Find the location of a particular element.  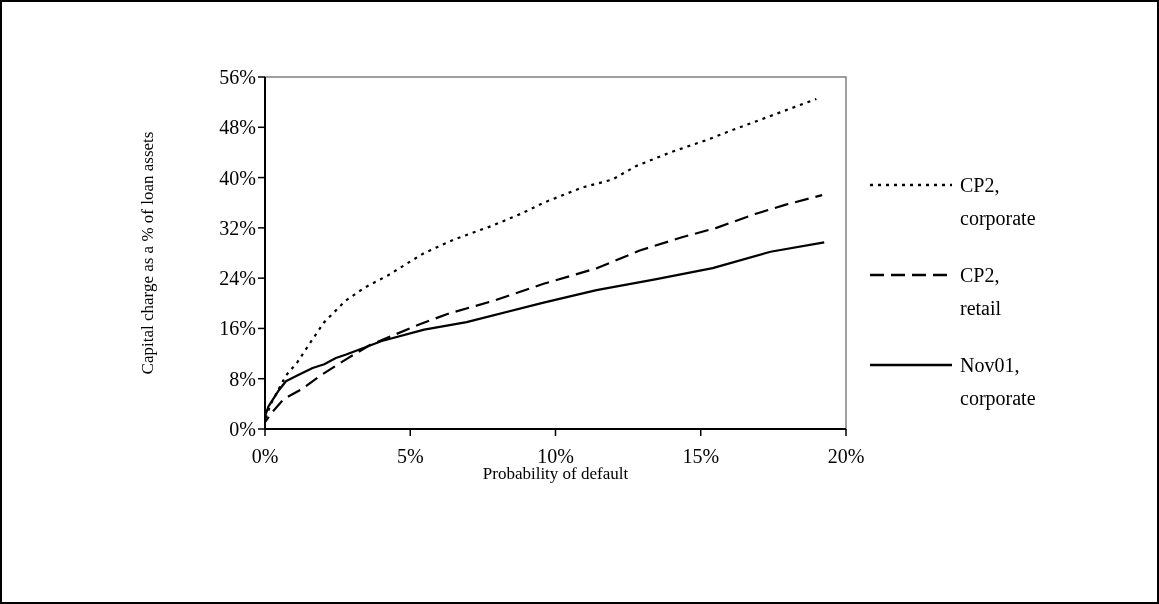

y-tick-label: 32% is located at coordinates (237, 227).